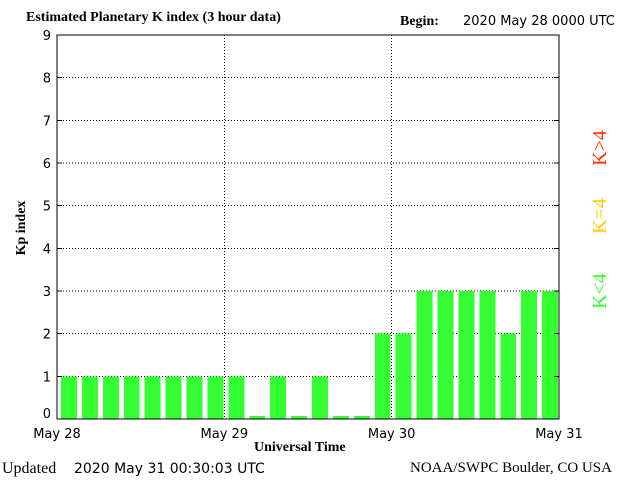 This screenshot has width=640, height=480. Describe the element at coordinates (559, 434) in the screenshot. I see `x-tick-label: May 31` at that location.